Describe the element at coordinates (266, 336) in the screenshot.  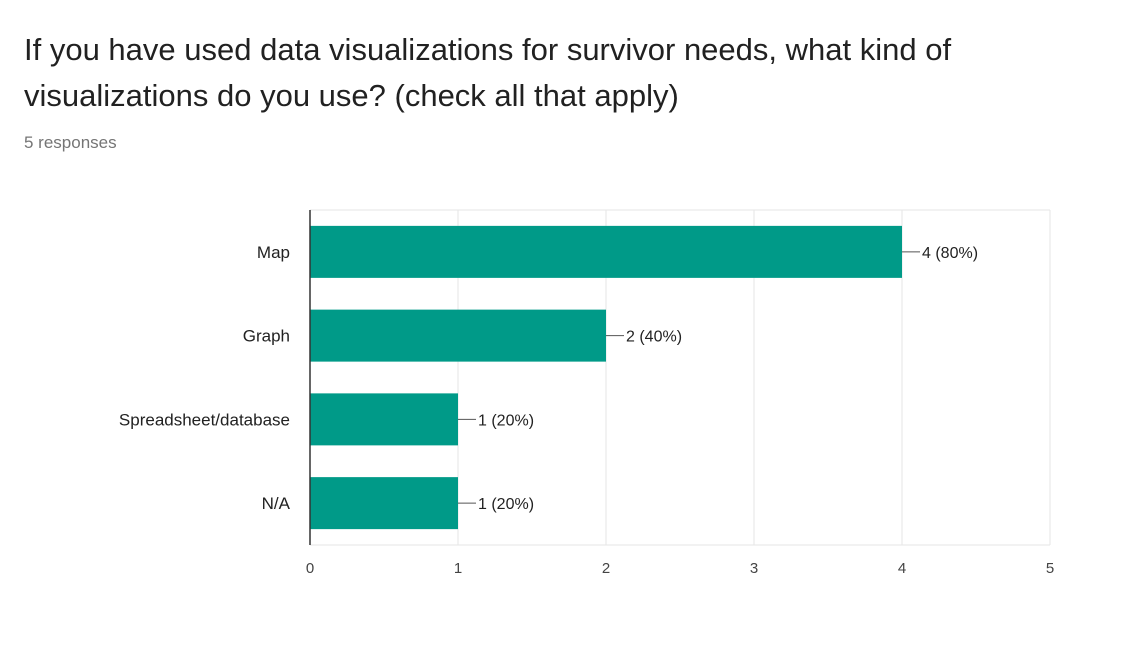
I see `category-label: Graph` at that location.